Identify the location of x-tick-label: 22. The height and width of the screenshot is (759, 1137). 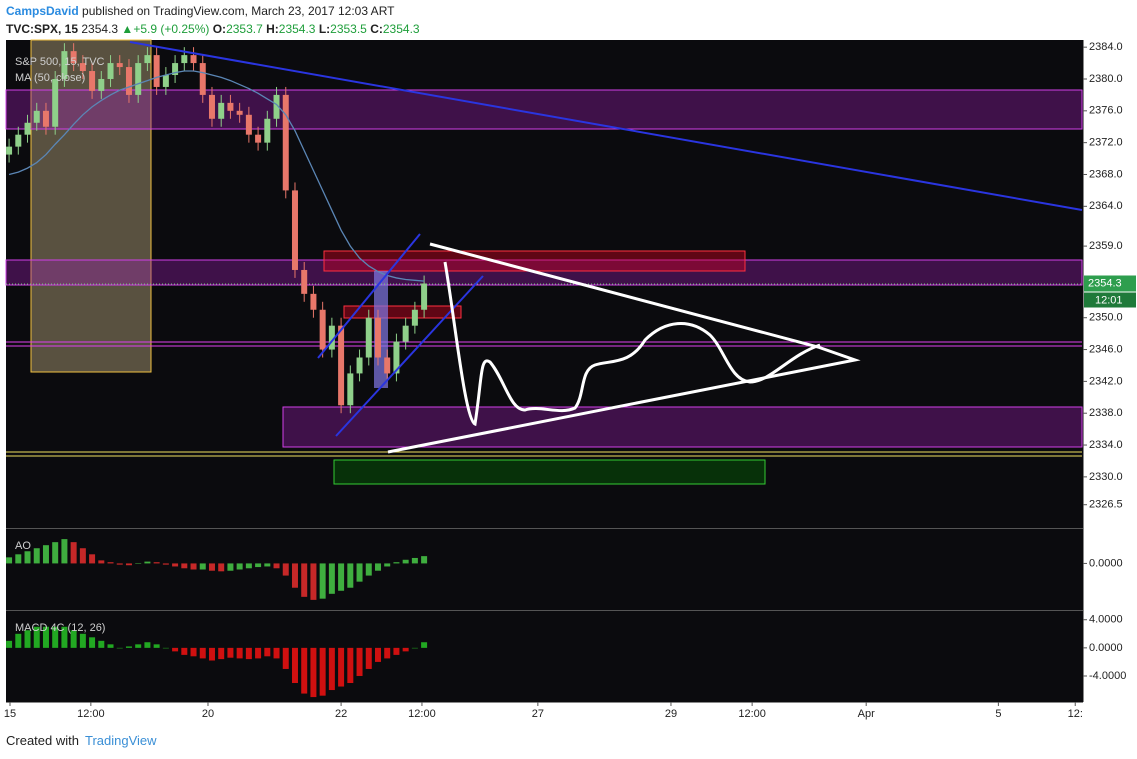
(341, 714).